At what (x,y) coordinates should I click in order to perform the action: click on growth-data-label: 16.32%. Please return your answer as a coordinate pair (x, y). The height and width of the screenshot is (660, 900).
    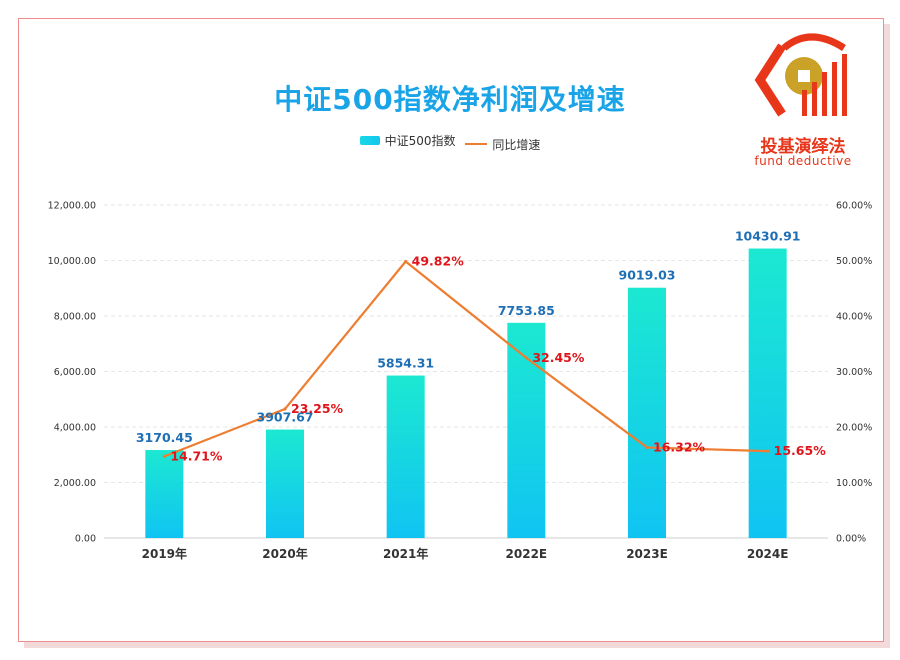
    Looking at the image, I should click on (679, 446).